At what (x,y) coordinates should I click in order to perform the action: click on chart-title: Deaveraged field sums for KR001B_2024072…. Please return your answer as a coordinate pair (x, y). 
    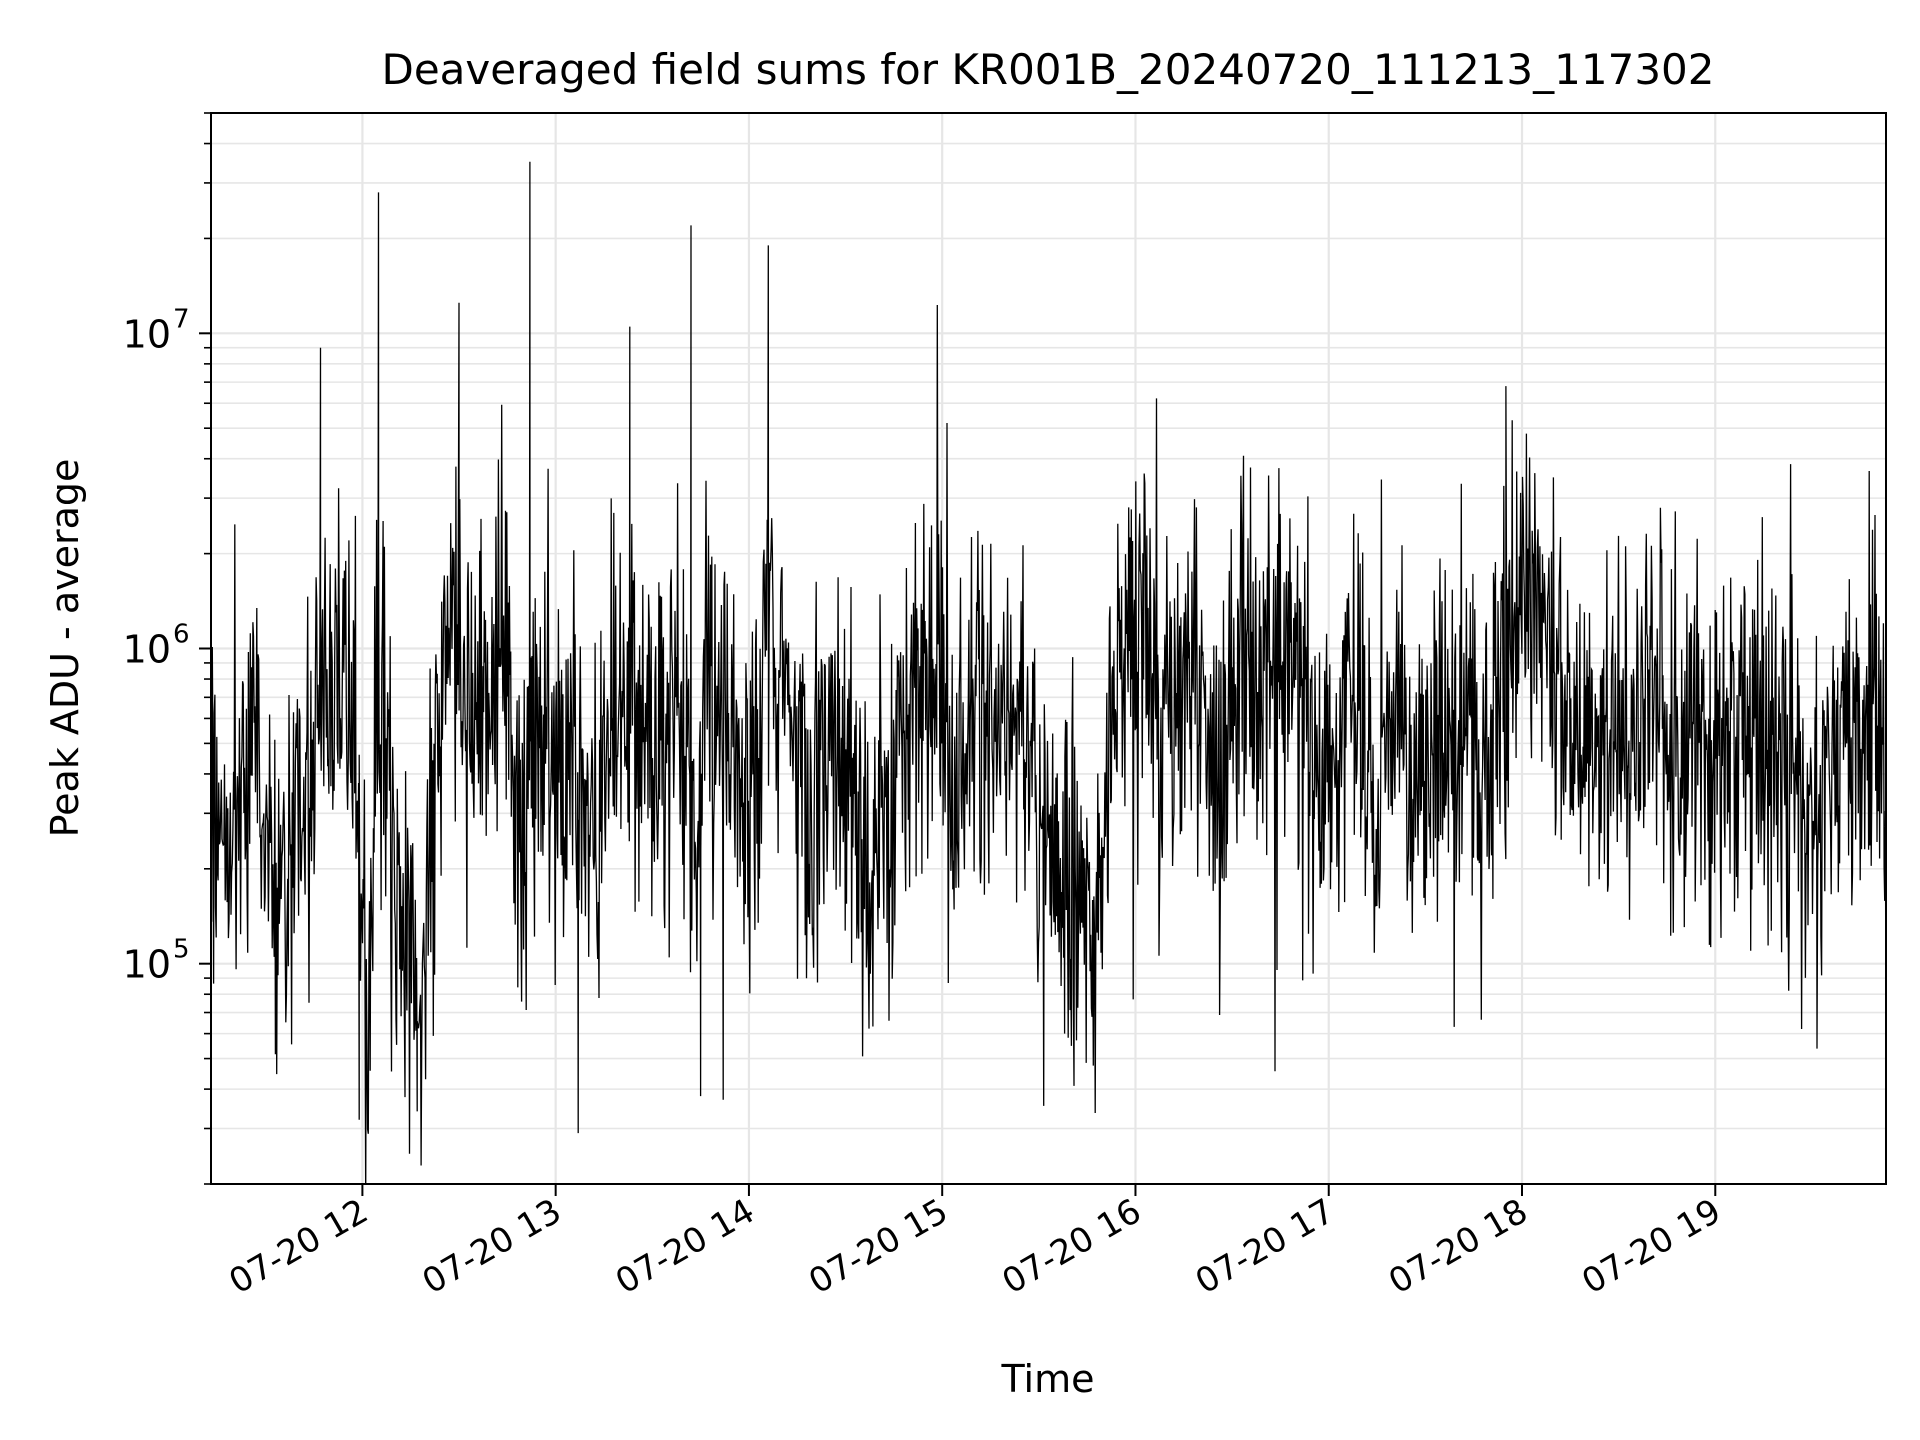
    Looking at the image, I should click on (1048, 69).